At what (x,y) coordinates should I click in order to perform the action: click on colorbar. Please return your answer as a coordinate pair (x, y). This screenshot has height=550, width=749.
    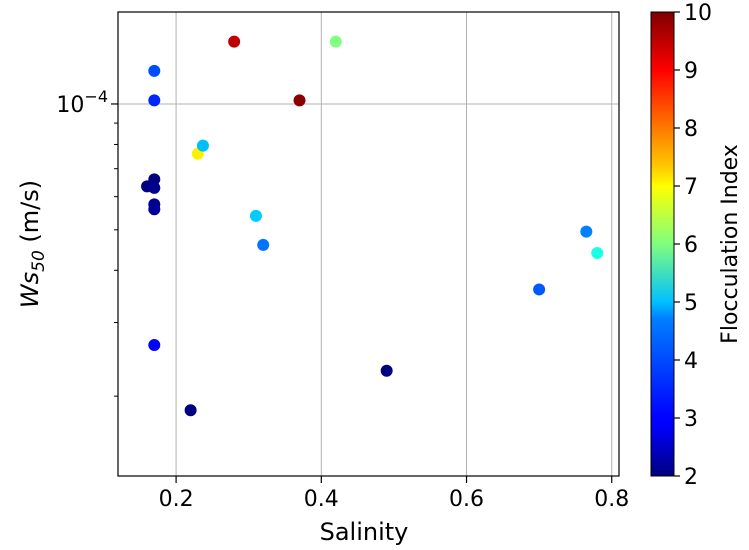
    Looking at the image, I should click on (662, 244).